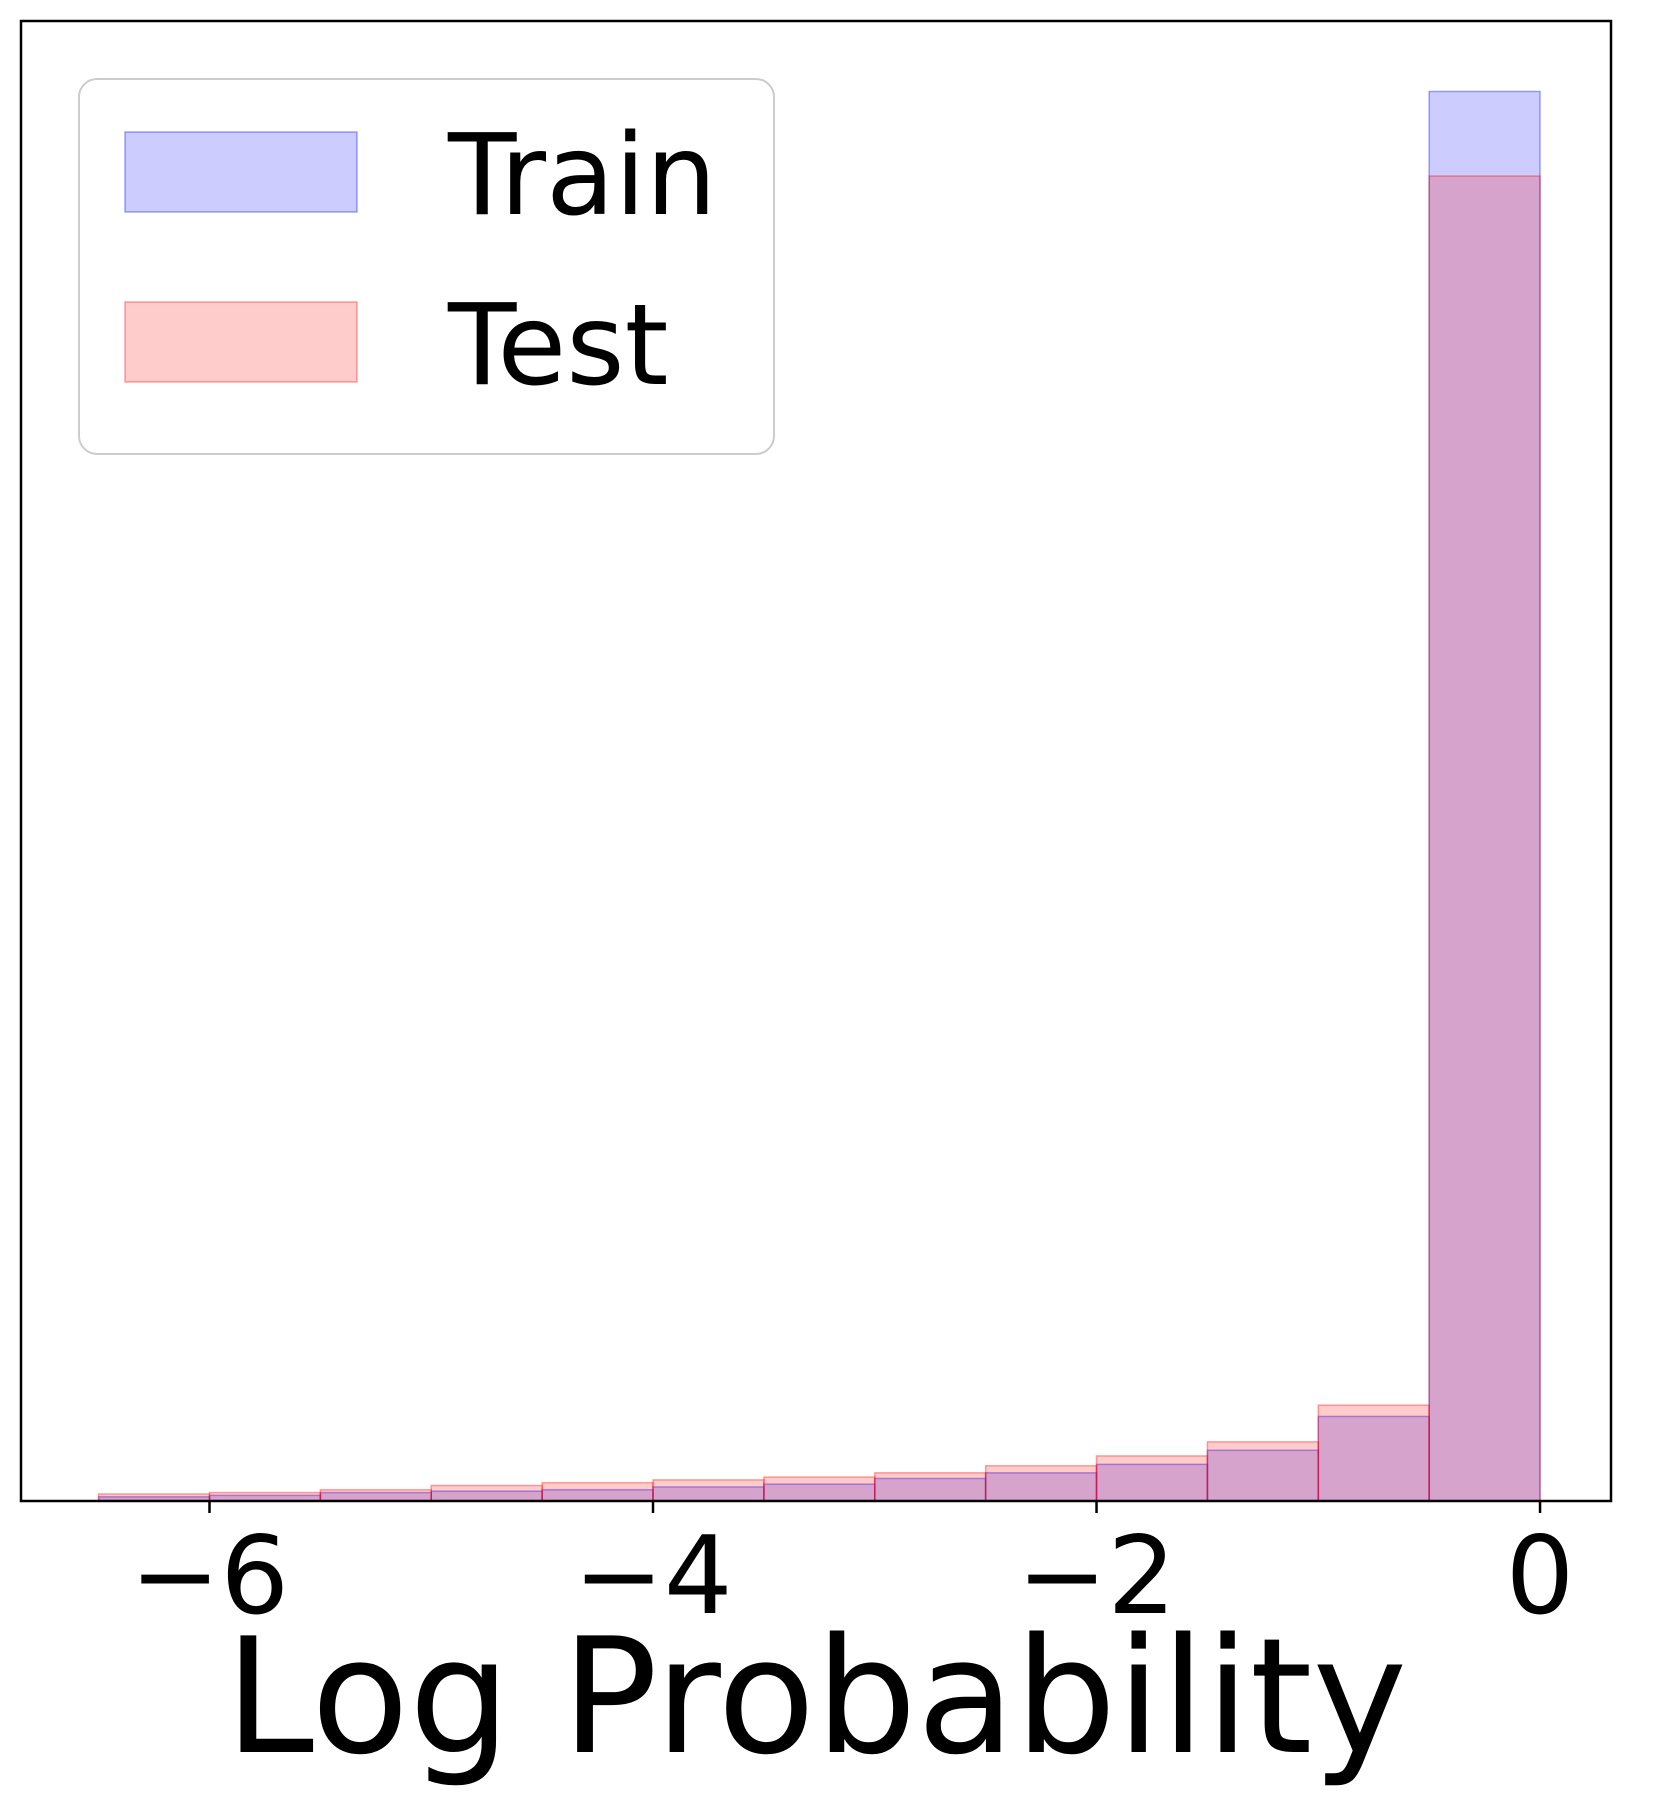 The width and height of the screenshot is (1661, 1799). What do you see at coordinates (652, 1576) in the screenshot?
I see `x-tick-label: −4` at bounding box center [652, 1576].